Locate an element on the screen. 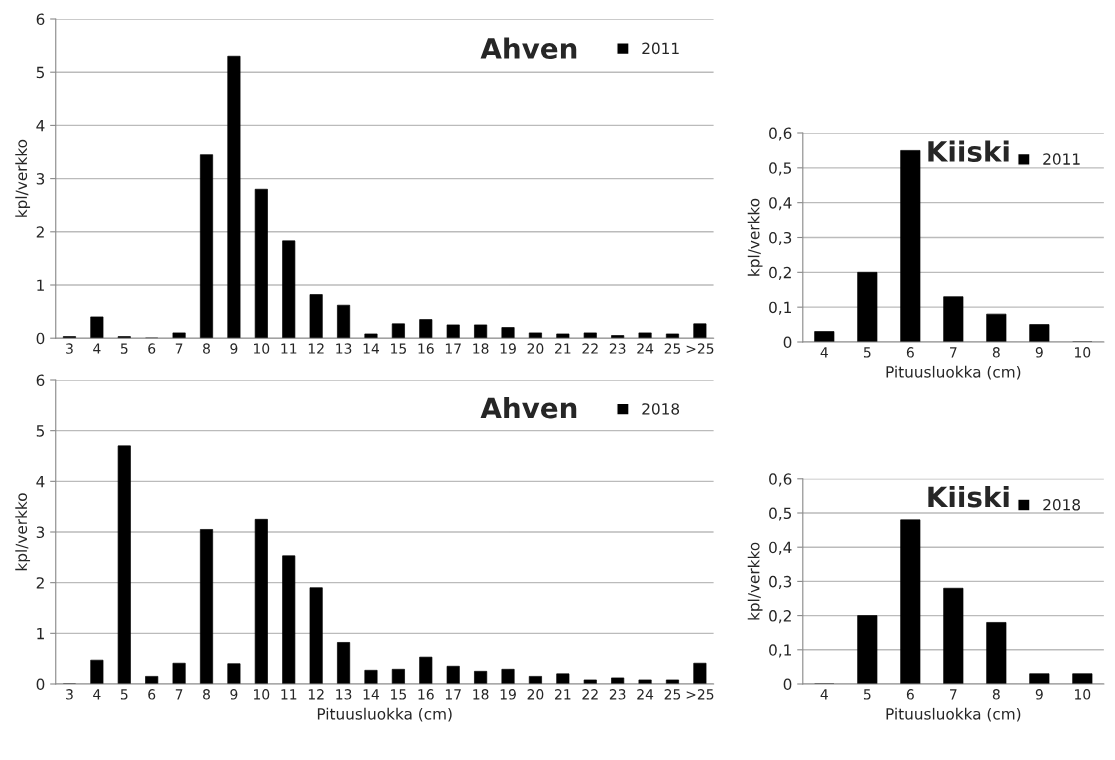  legend-label: 2011 is located at coordinates (660, 48).